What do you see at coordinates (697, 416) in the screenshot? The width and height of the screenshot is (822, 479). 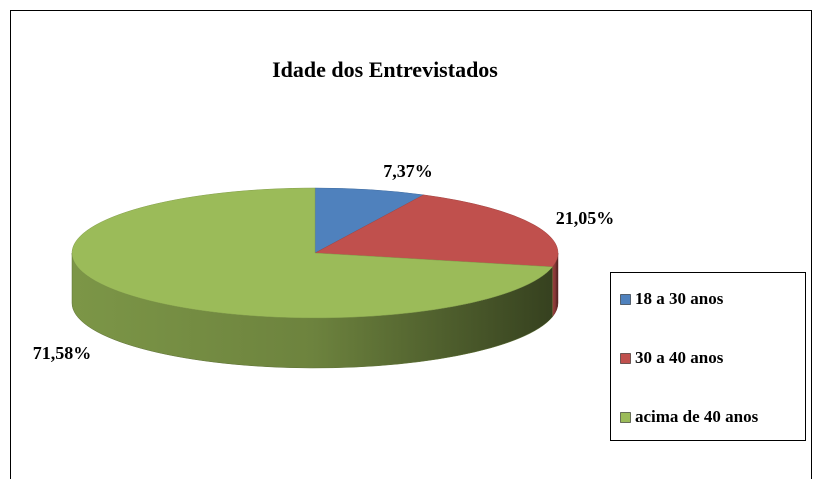 I see `legend-label: acima de 40 anos` at bounding box center [697, 416].